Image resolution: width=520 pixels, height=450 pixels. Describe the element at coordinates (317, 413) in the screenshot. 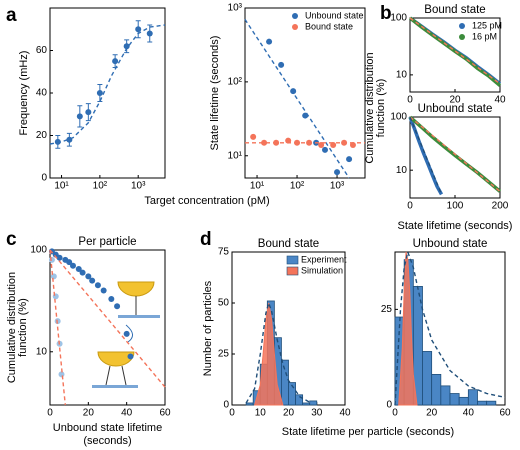

I see `x-tick-label: 30` at that location.